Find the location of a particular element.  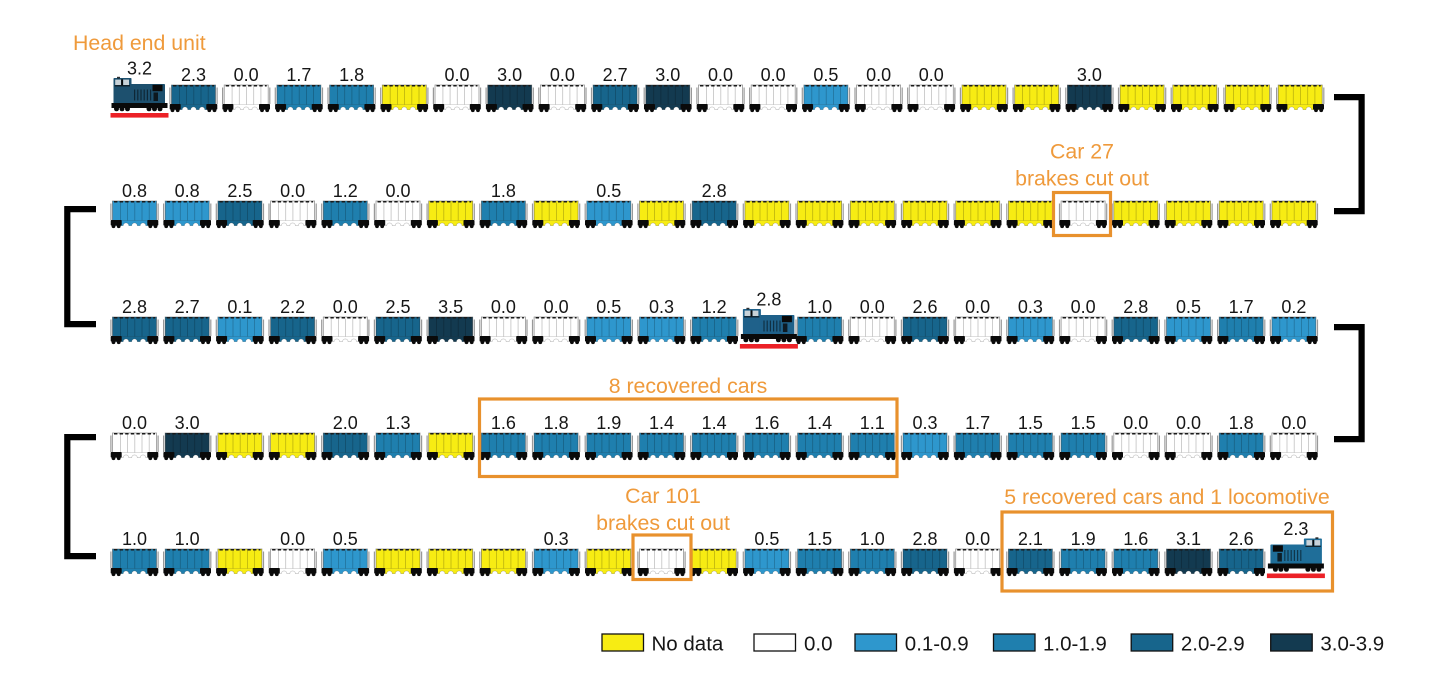

svg-text: 8 recovered cars is located at coordinates (688, 386).